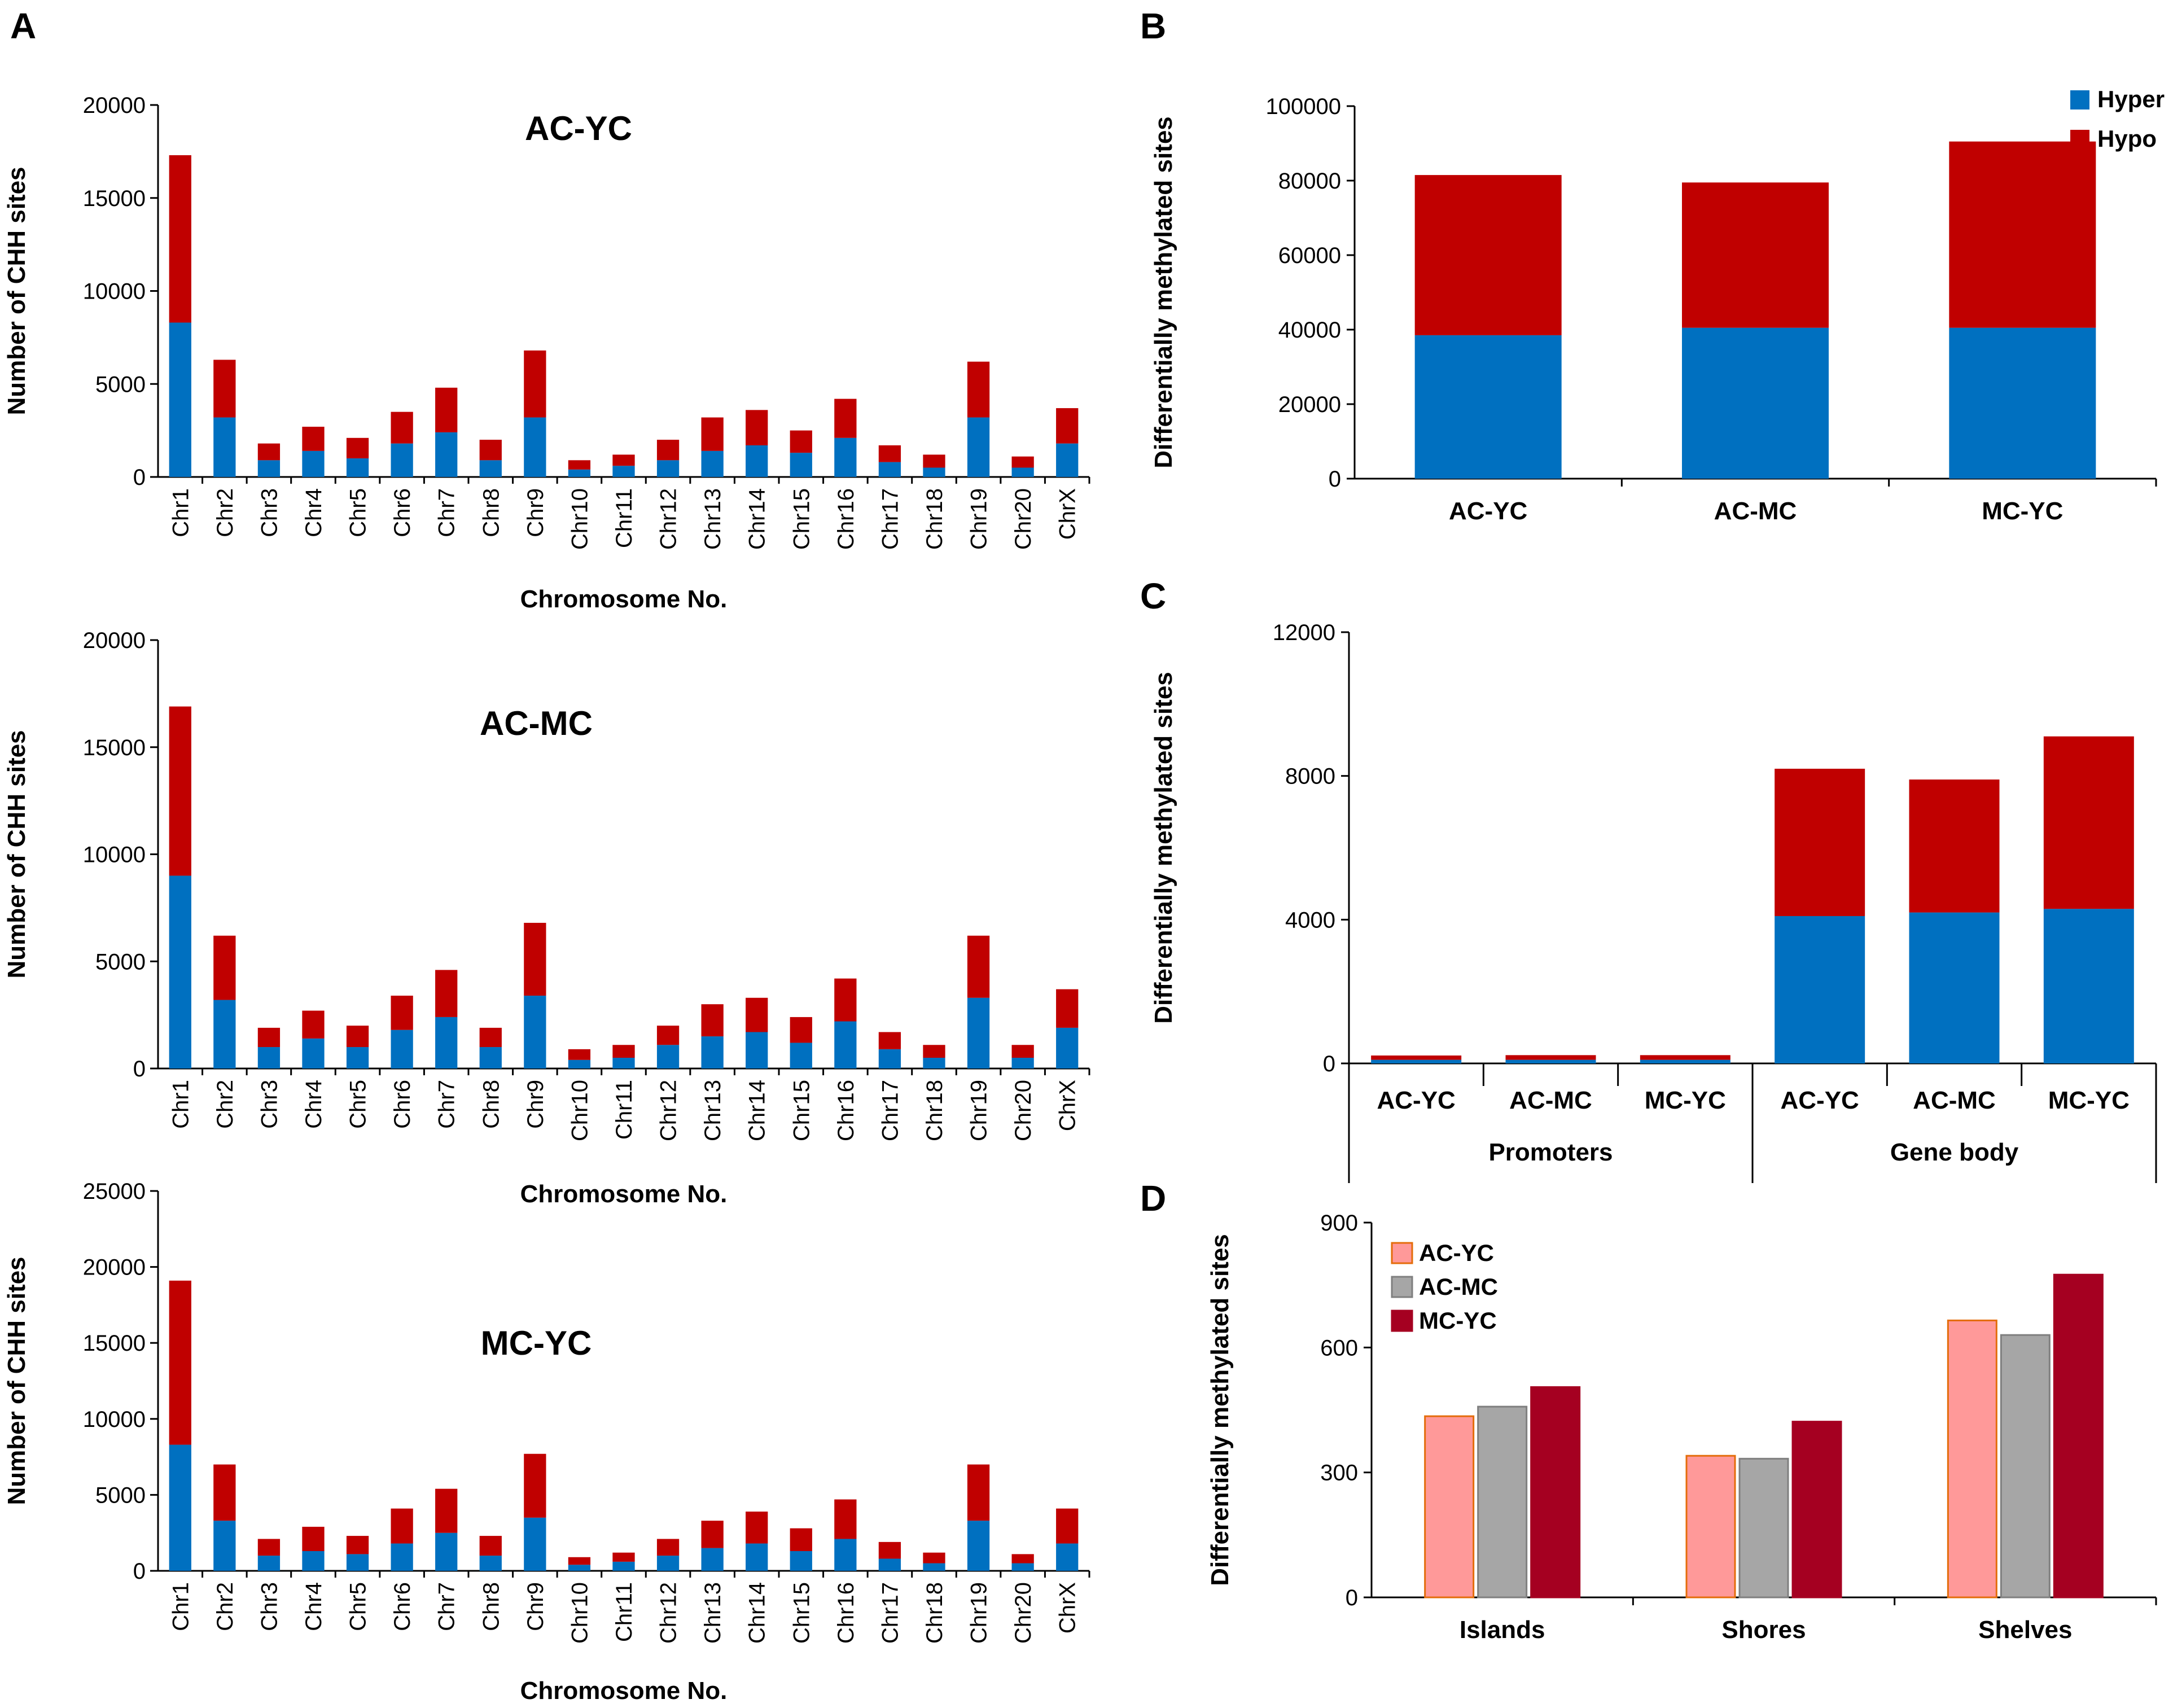 This screenshot has width=2173, height=1708. What do you see at coordinates (757, 1014) in the screenshot?
I see `bar-hypo-chr14` at bounding box center [757, 1014].